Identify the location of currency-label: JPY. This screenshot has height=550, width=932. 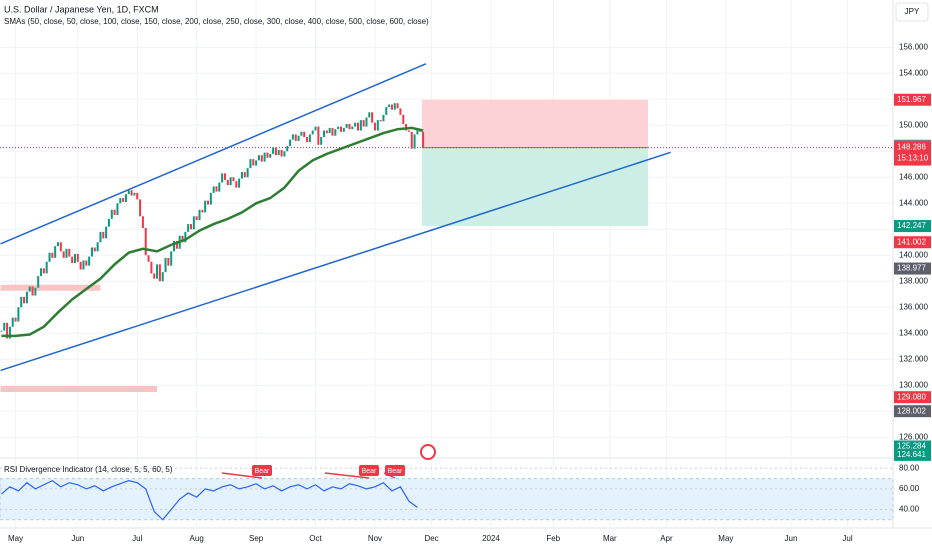
(912, 11).